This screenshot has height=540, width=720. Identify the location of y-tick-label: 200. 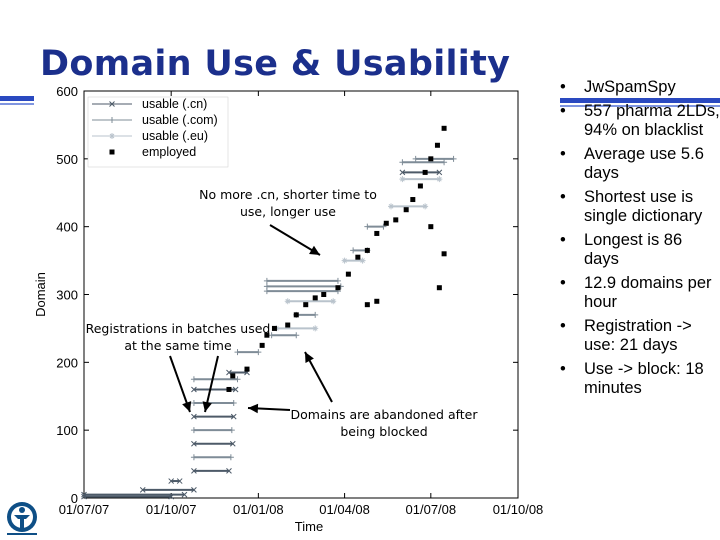
(67, 362).